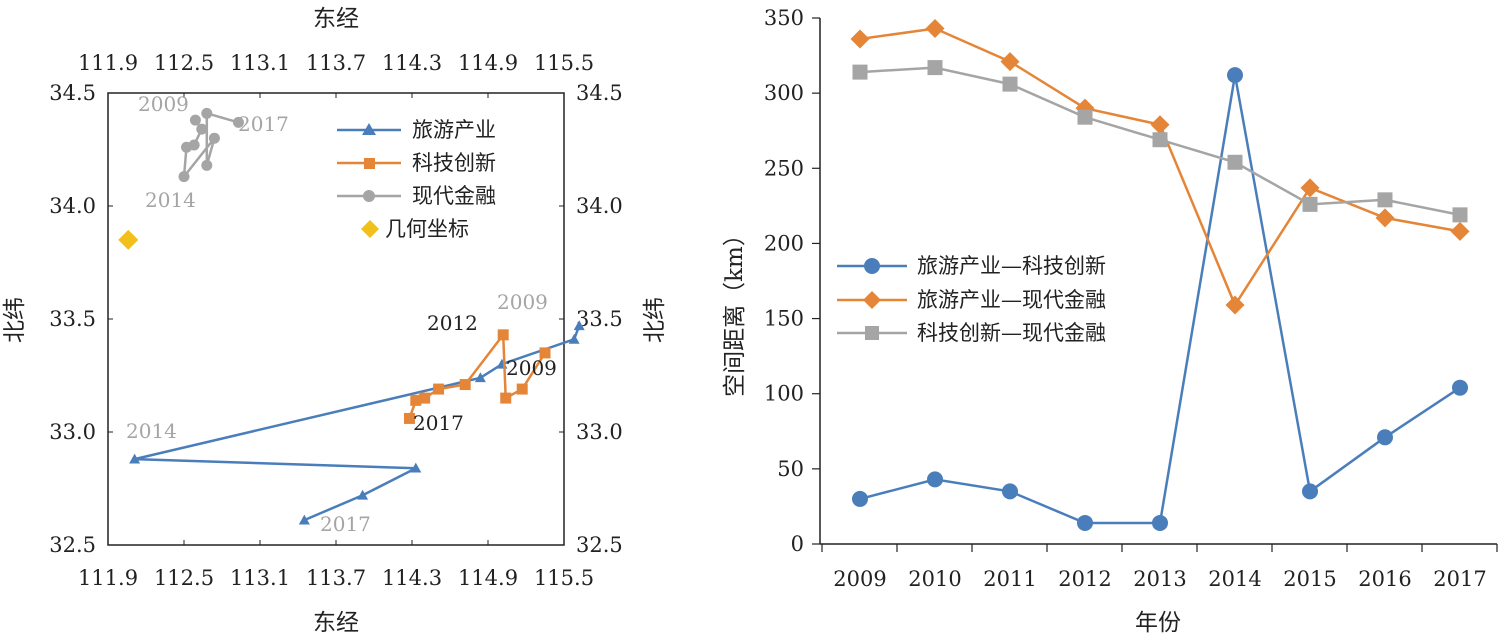 The width and height of the screenshot is (1500, 639). What do you see at coordinates (1234, 579) in the screenshot?
I see `x-tick-label: 2014` at bounding box center [1234, 579].